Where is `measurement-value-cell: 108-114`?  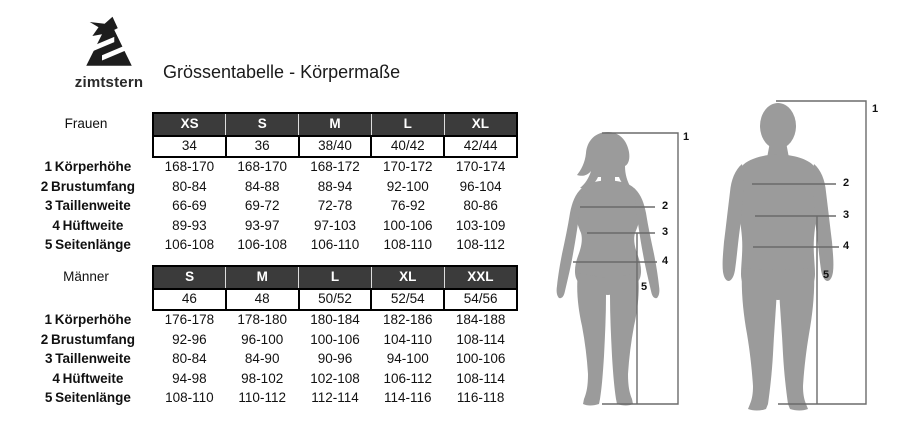
measurement-value-cell: 108-114 is located at coordinates (480, 339).